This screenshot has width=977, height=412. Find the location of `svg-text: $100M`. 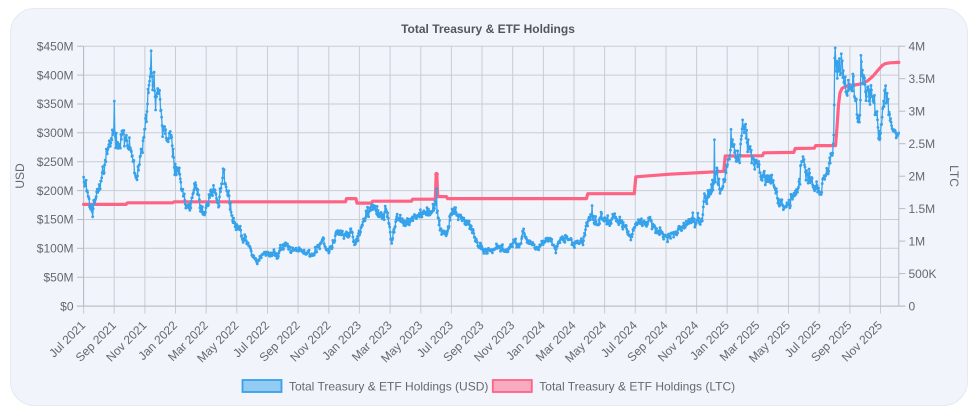

svg-text: $100M is located at coordinates (55, 249).